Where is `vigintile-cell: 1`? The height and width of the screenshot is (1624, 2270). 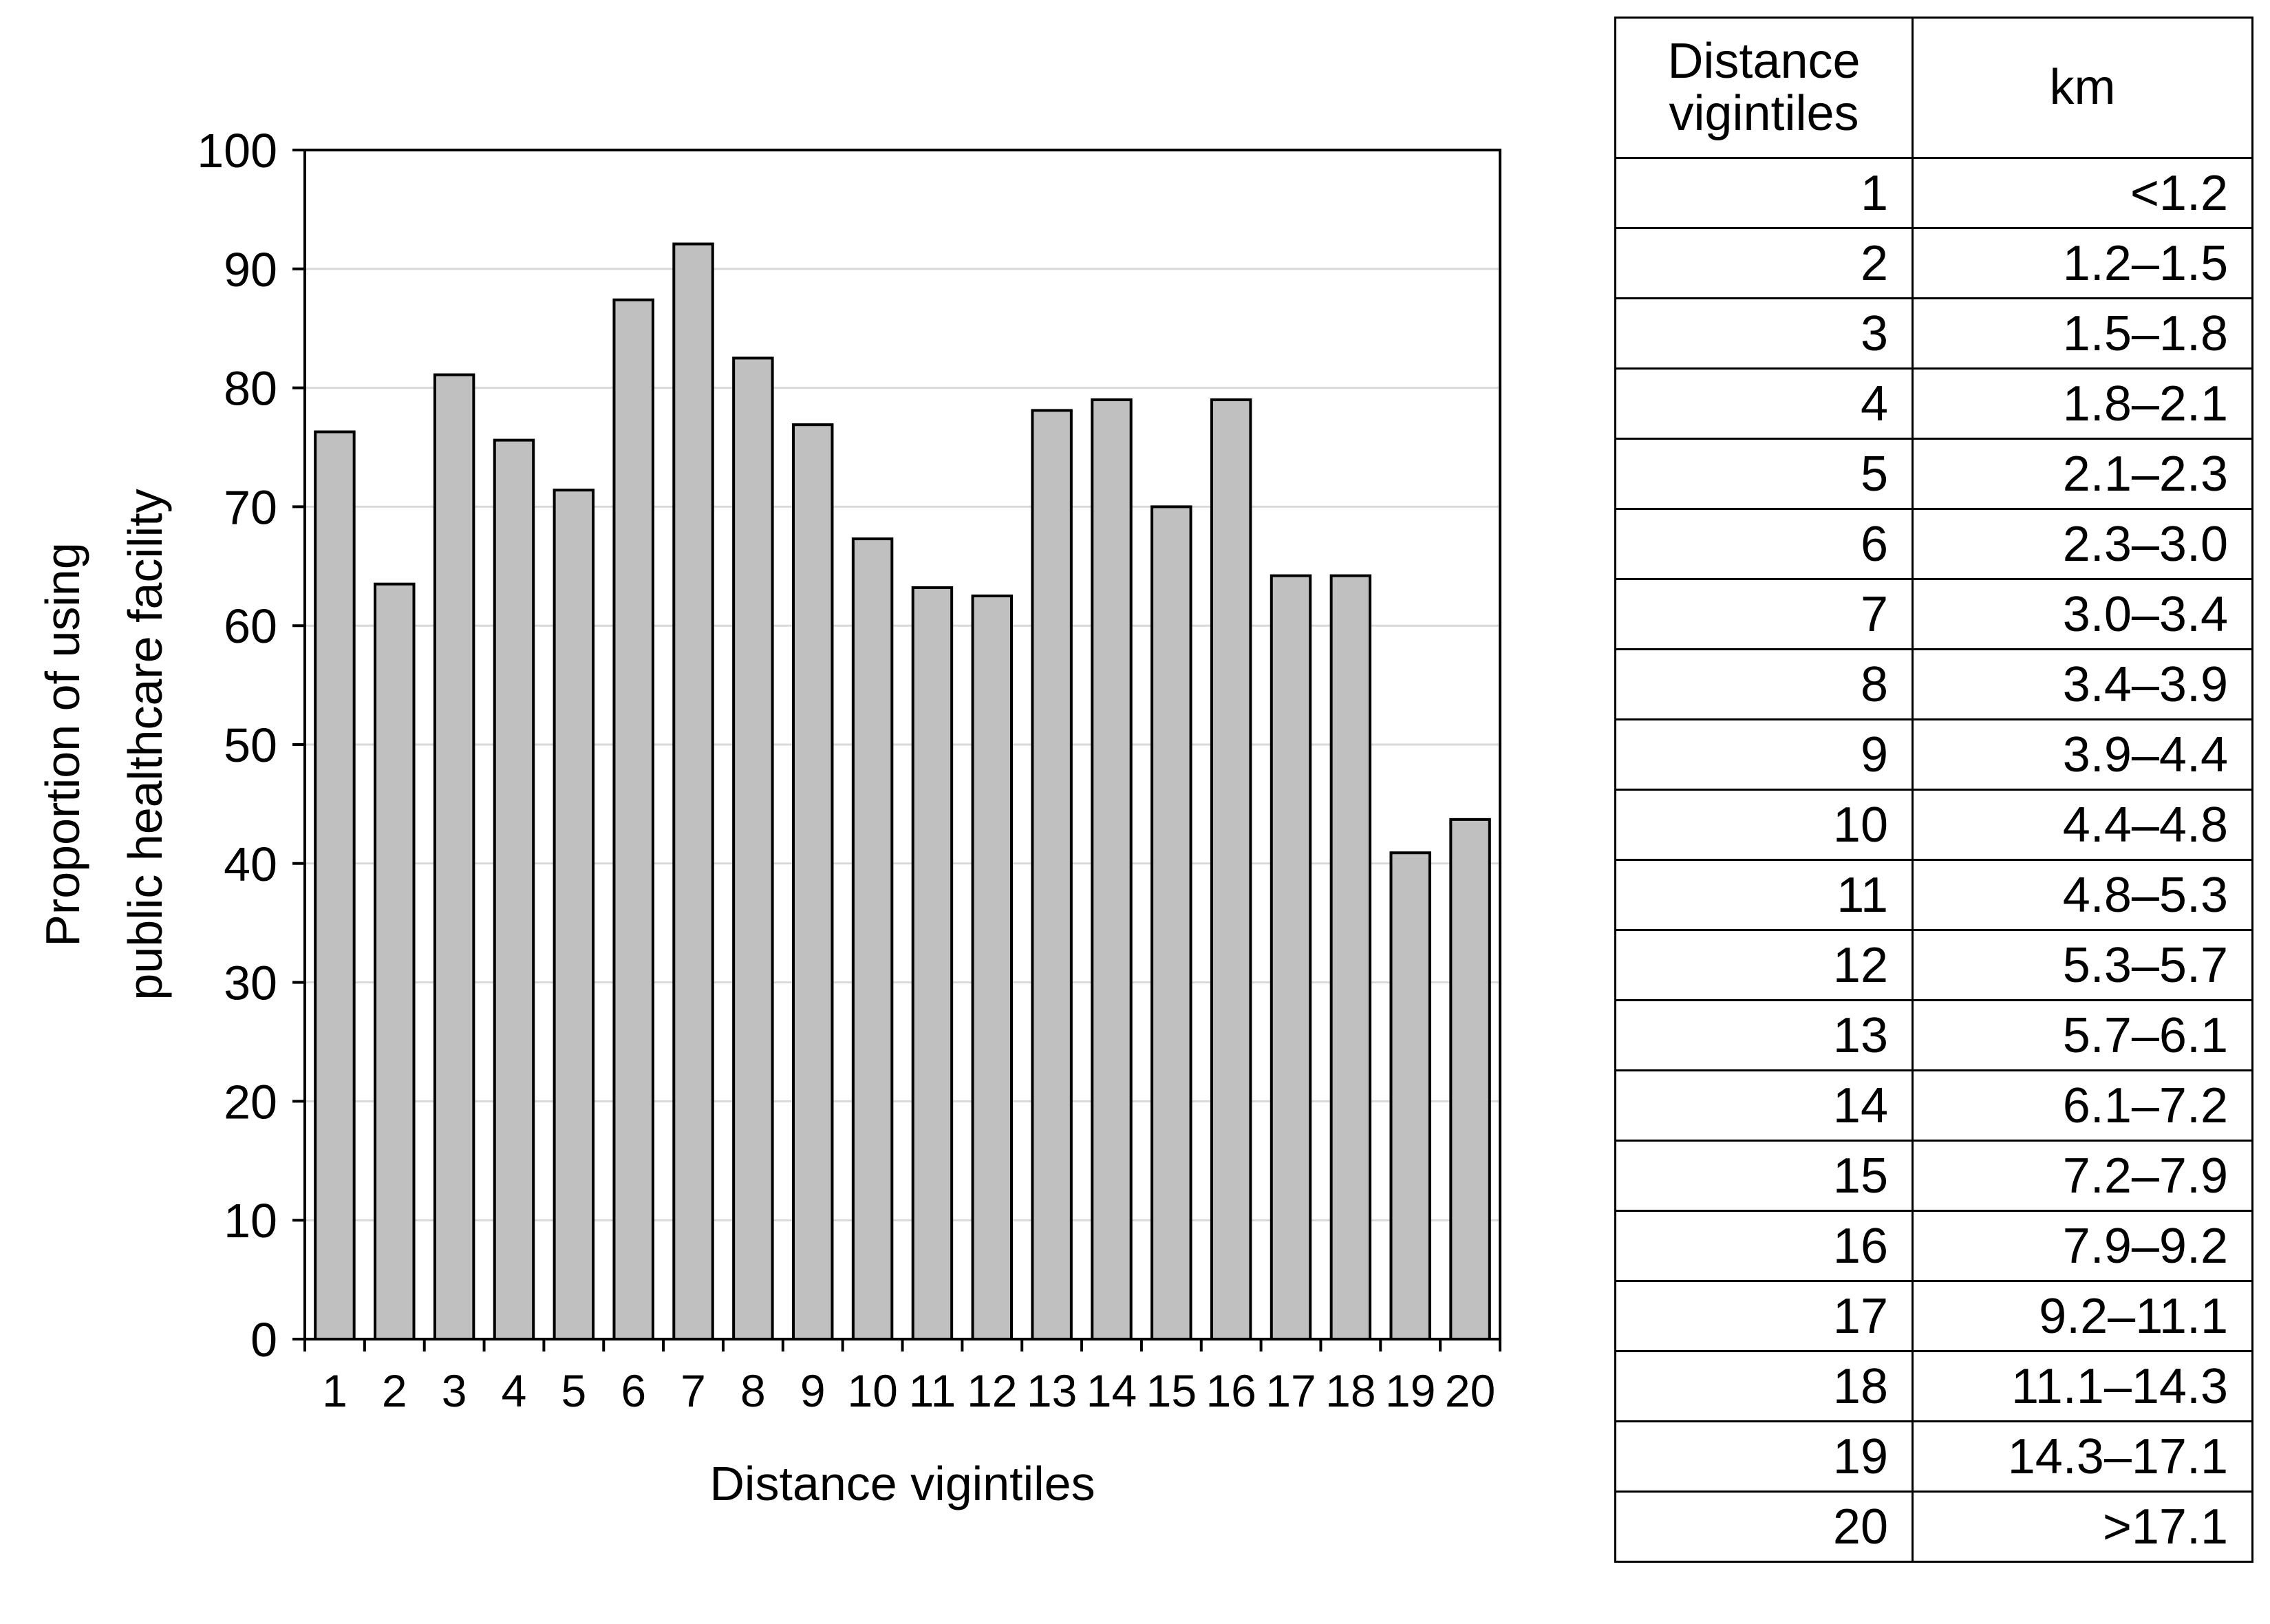
vigintile-cell: 1 is located at coordinates (1764, 193).